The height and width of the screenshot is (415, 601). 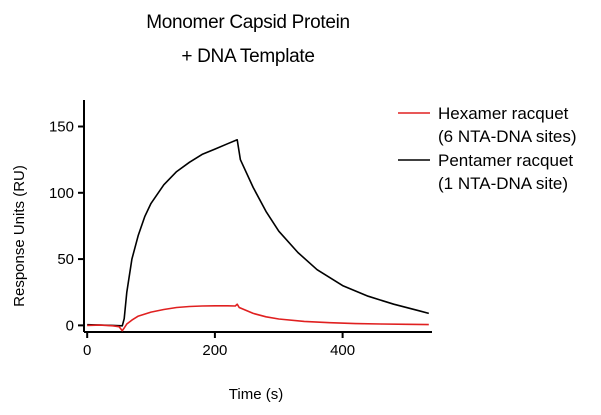 I want to click on x-ticks: 0 200 400, so click(x=219, y=345).